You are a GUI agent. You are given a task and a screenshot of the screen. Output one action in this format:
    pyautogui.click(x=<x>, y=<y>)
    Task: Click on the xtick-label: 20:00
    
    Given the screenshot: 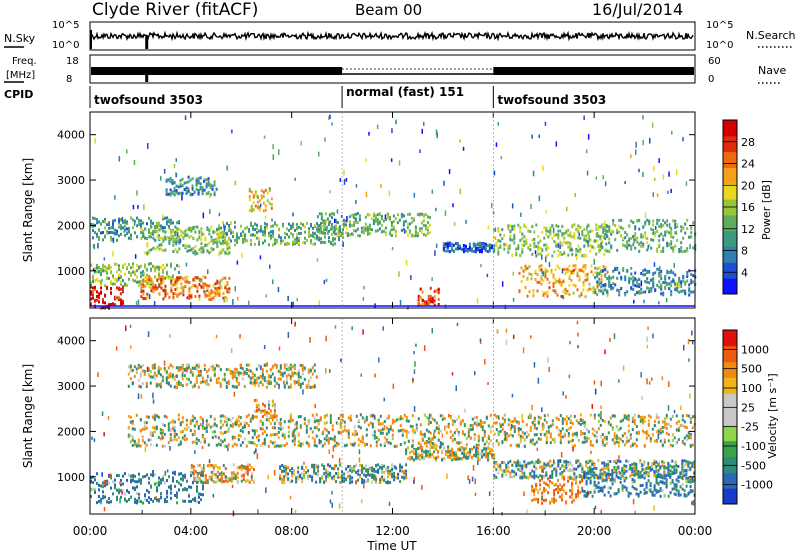 What is the action you would take?
    pyautogui.click(x=594, y=531)
    